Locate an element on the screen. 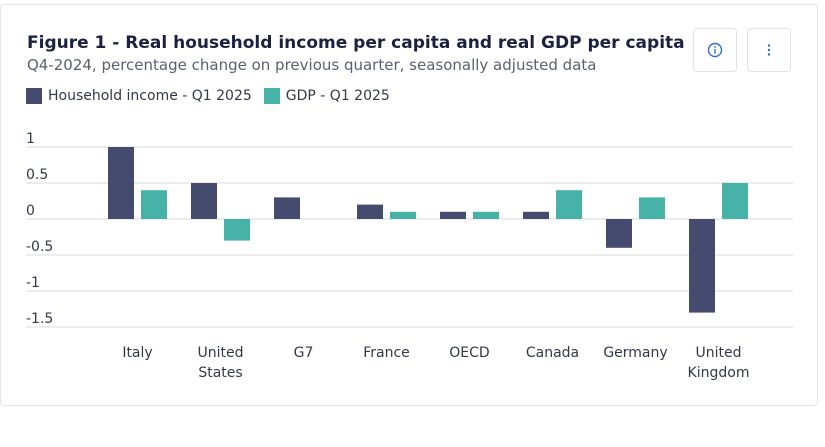 Image resolution: width=825 pixels, height=447 pixels. y-tick-label: 0.5 is located at coordinates (37, 175).